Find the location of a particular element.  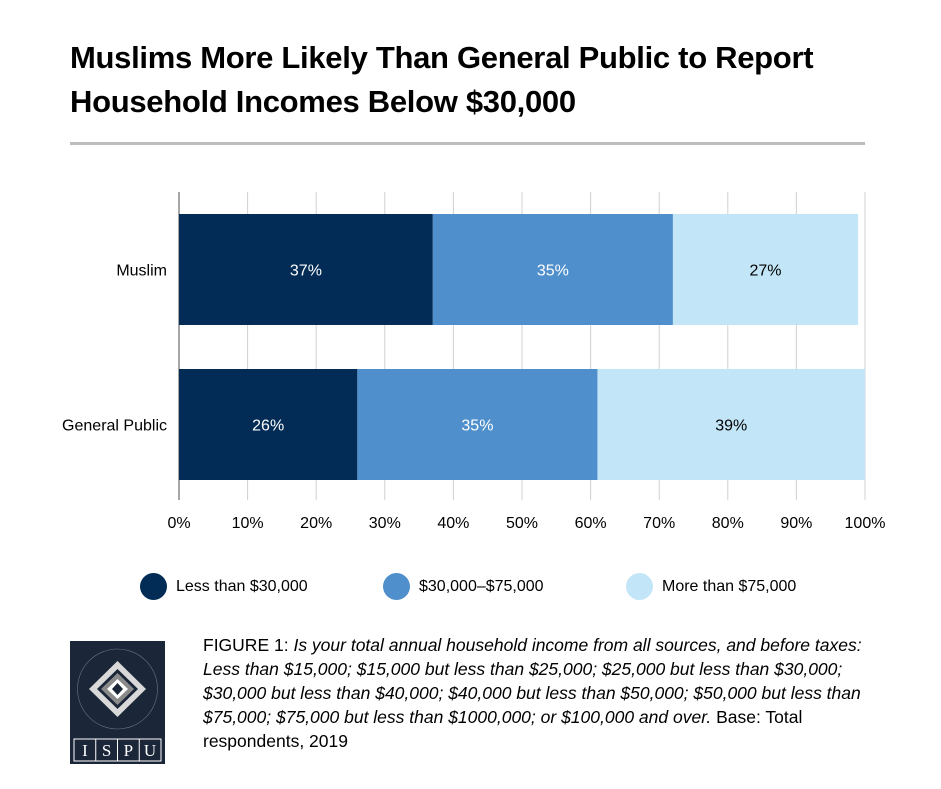

x-tick-label: 30% is located at coordinates (385, 523).